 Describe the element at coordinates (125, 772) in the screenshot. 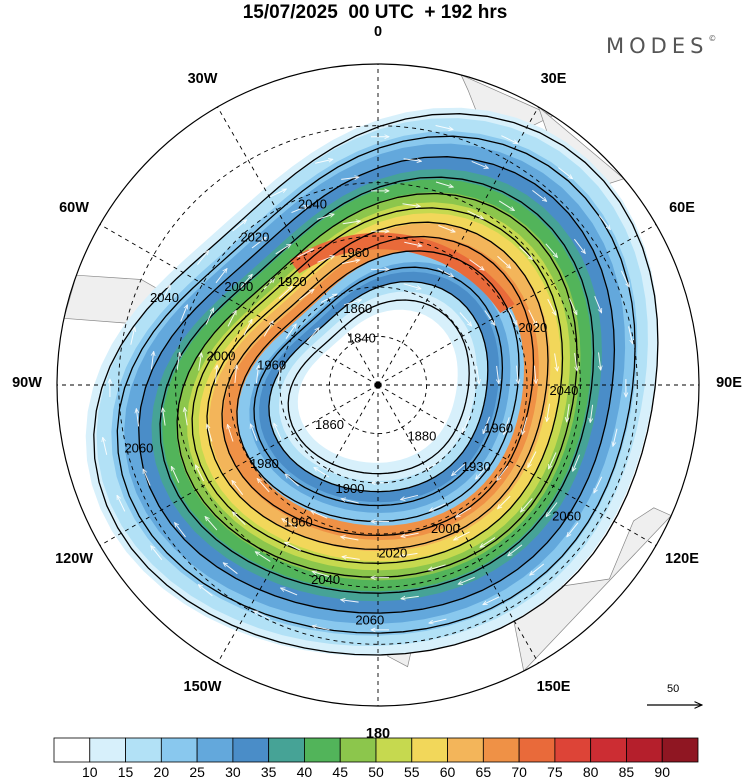

I see `colorbar-tick-label: 15` at that location.